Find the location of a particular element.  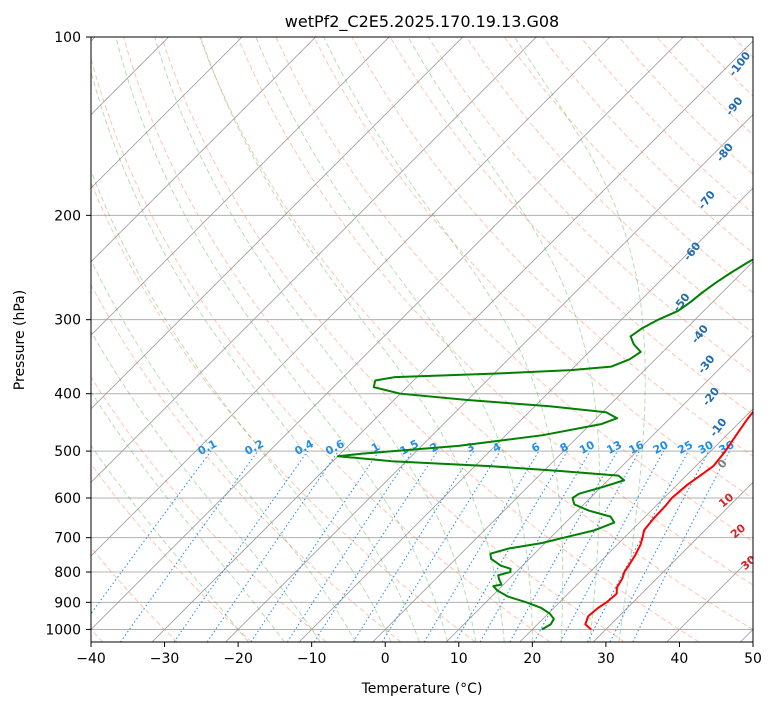

mixing-ratio-line-0.2 is located at coordinates (189, 546).